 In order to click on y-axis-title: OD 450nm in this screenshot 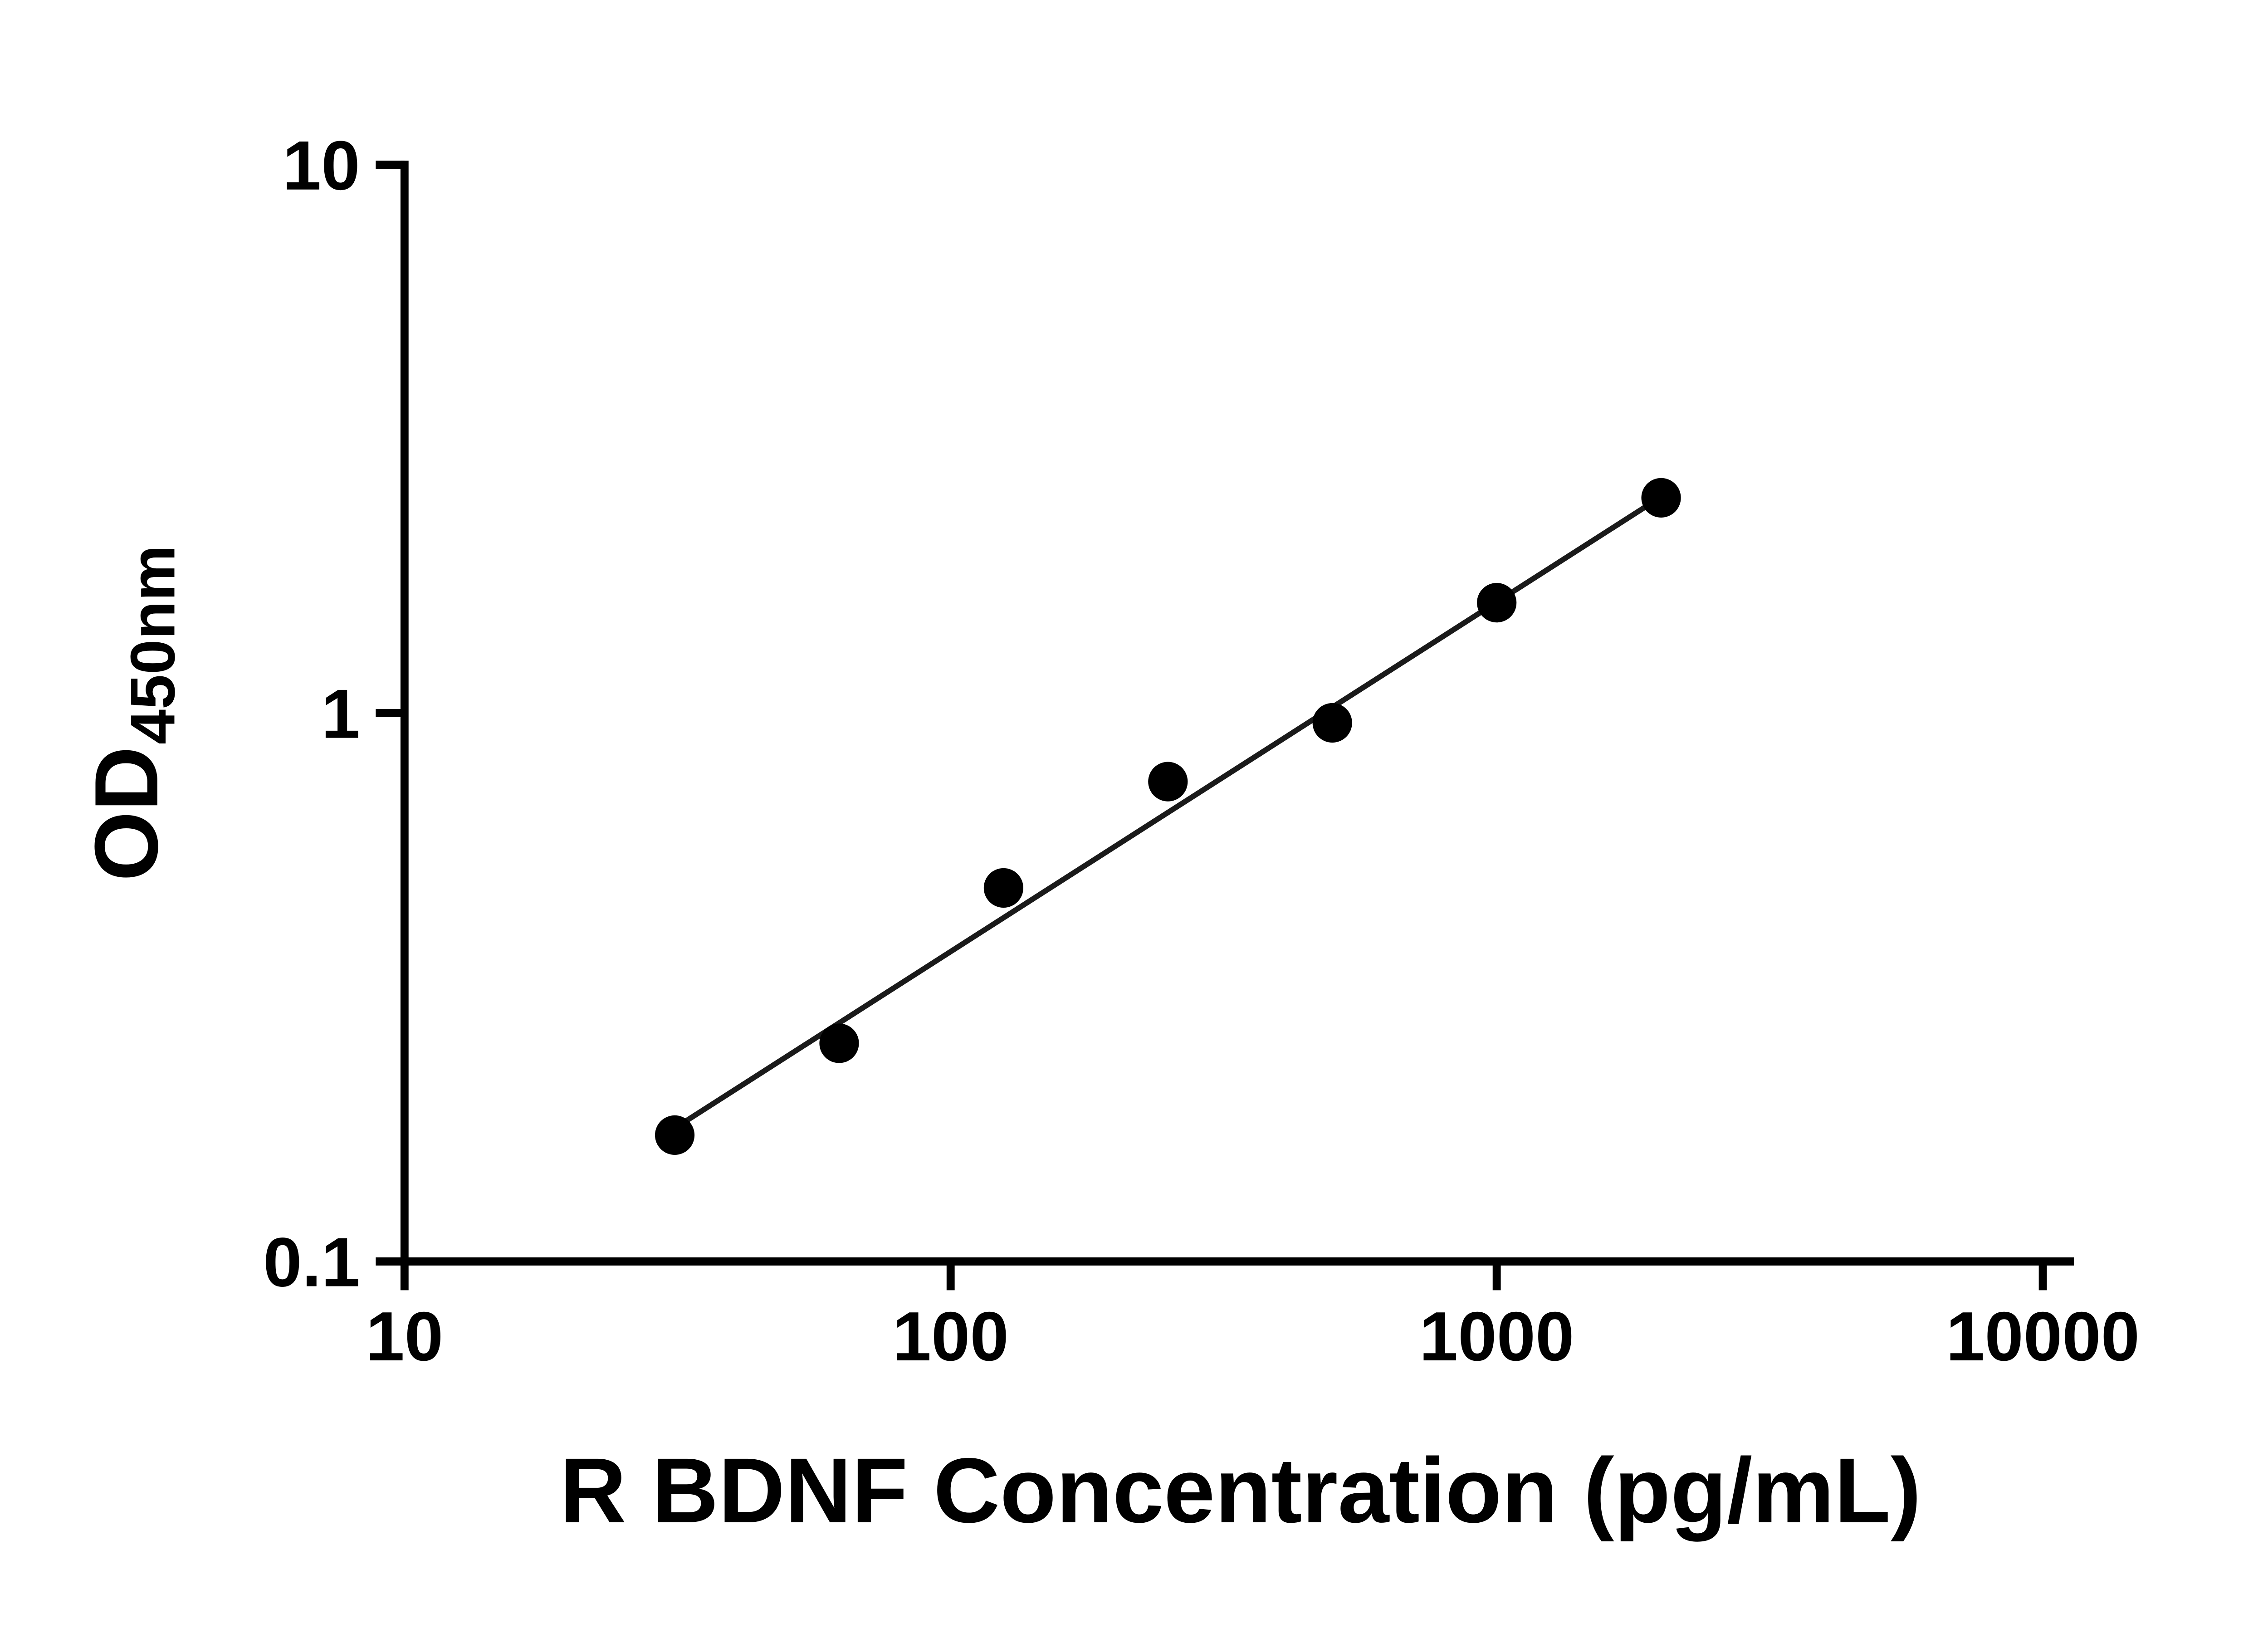, I will do `click(132, 713)`.